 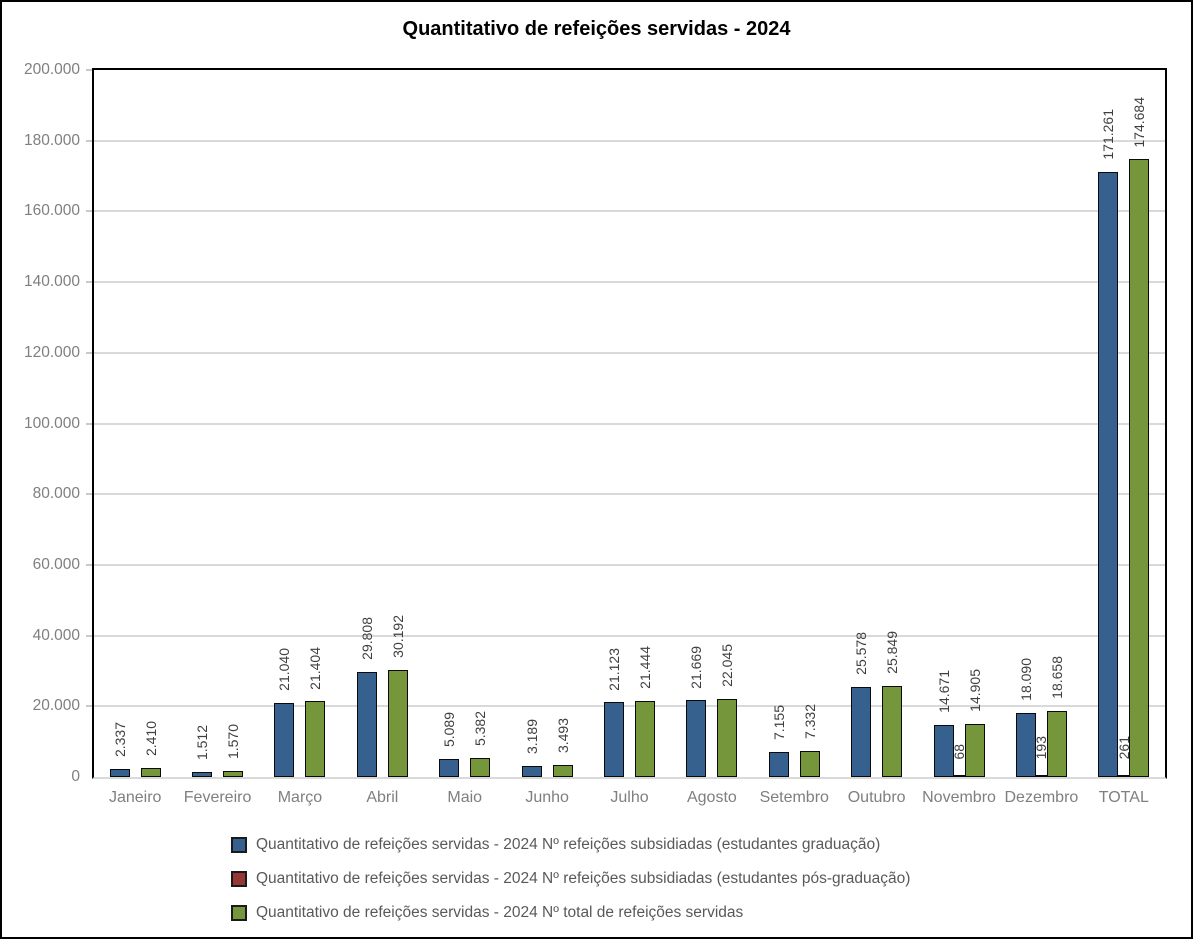 I want to click on y-axis-tick-label: 140.000, so click(x=51, y=282).